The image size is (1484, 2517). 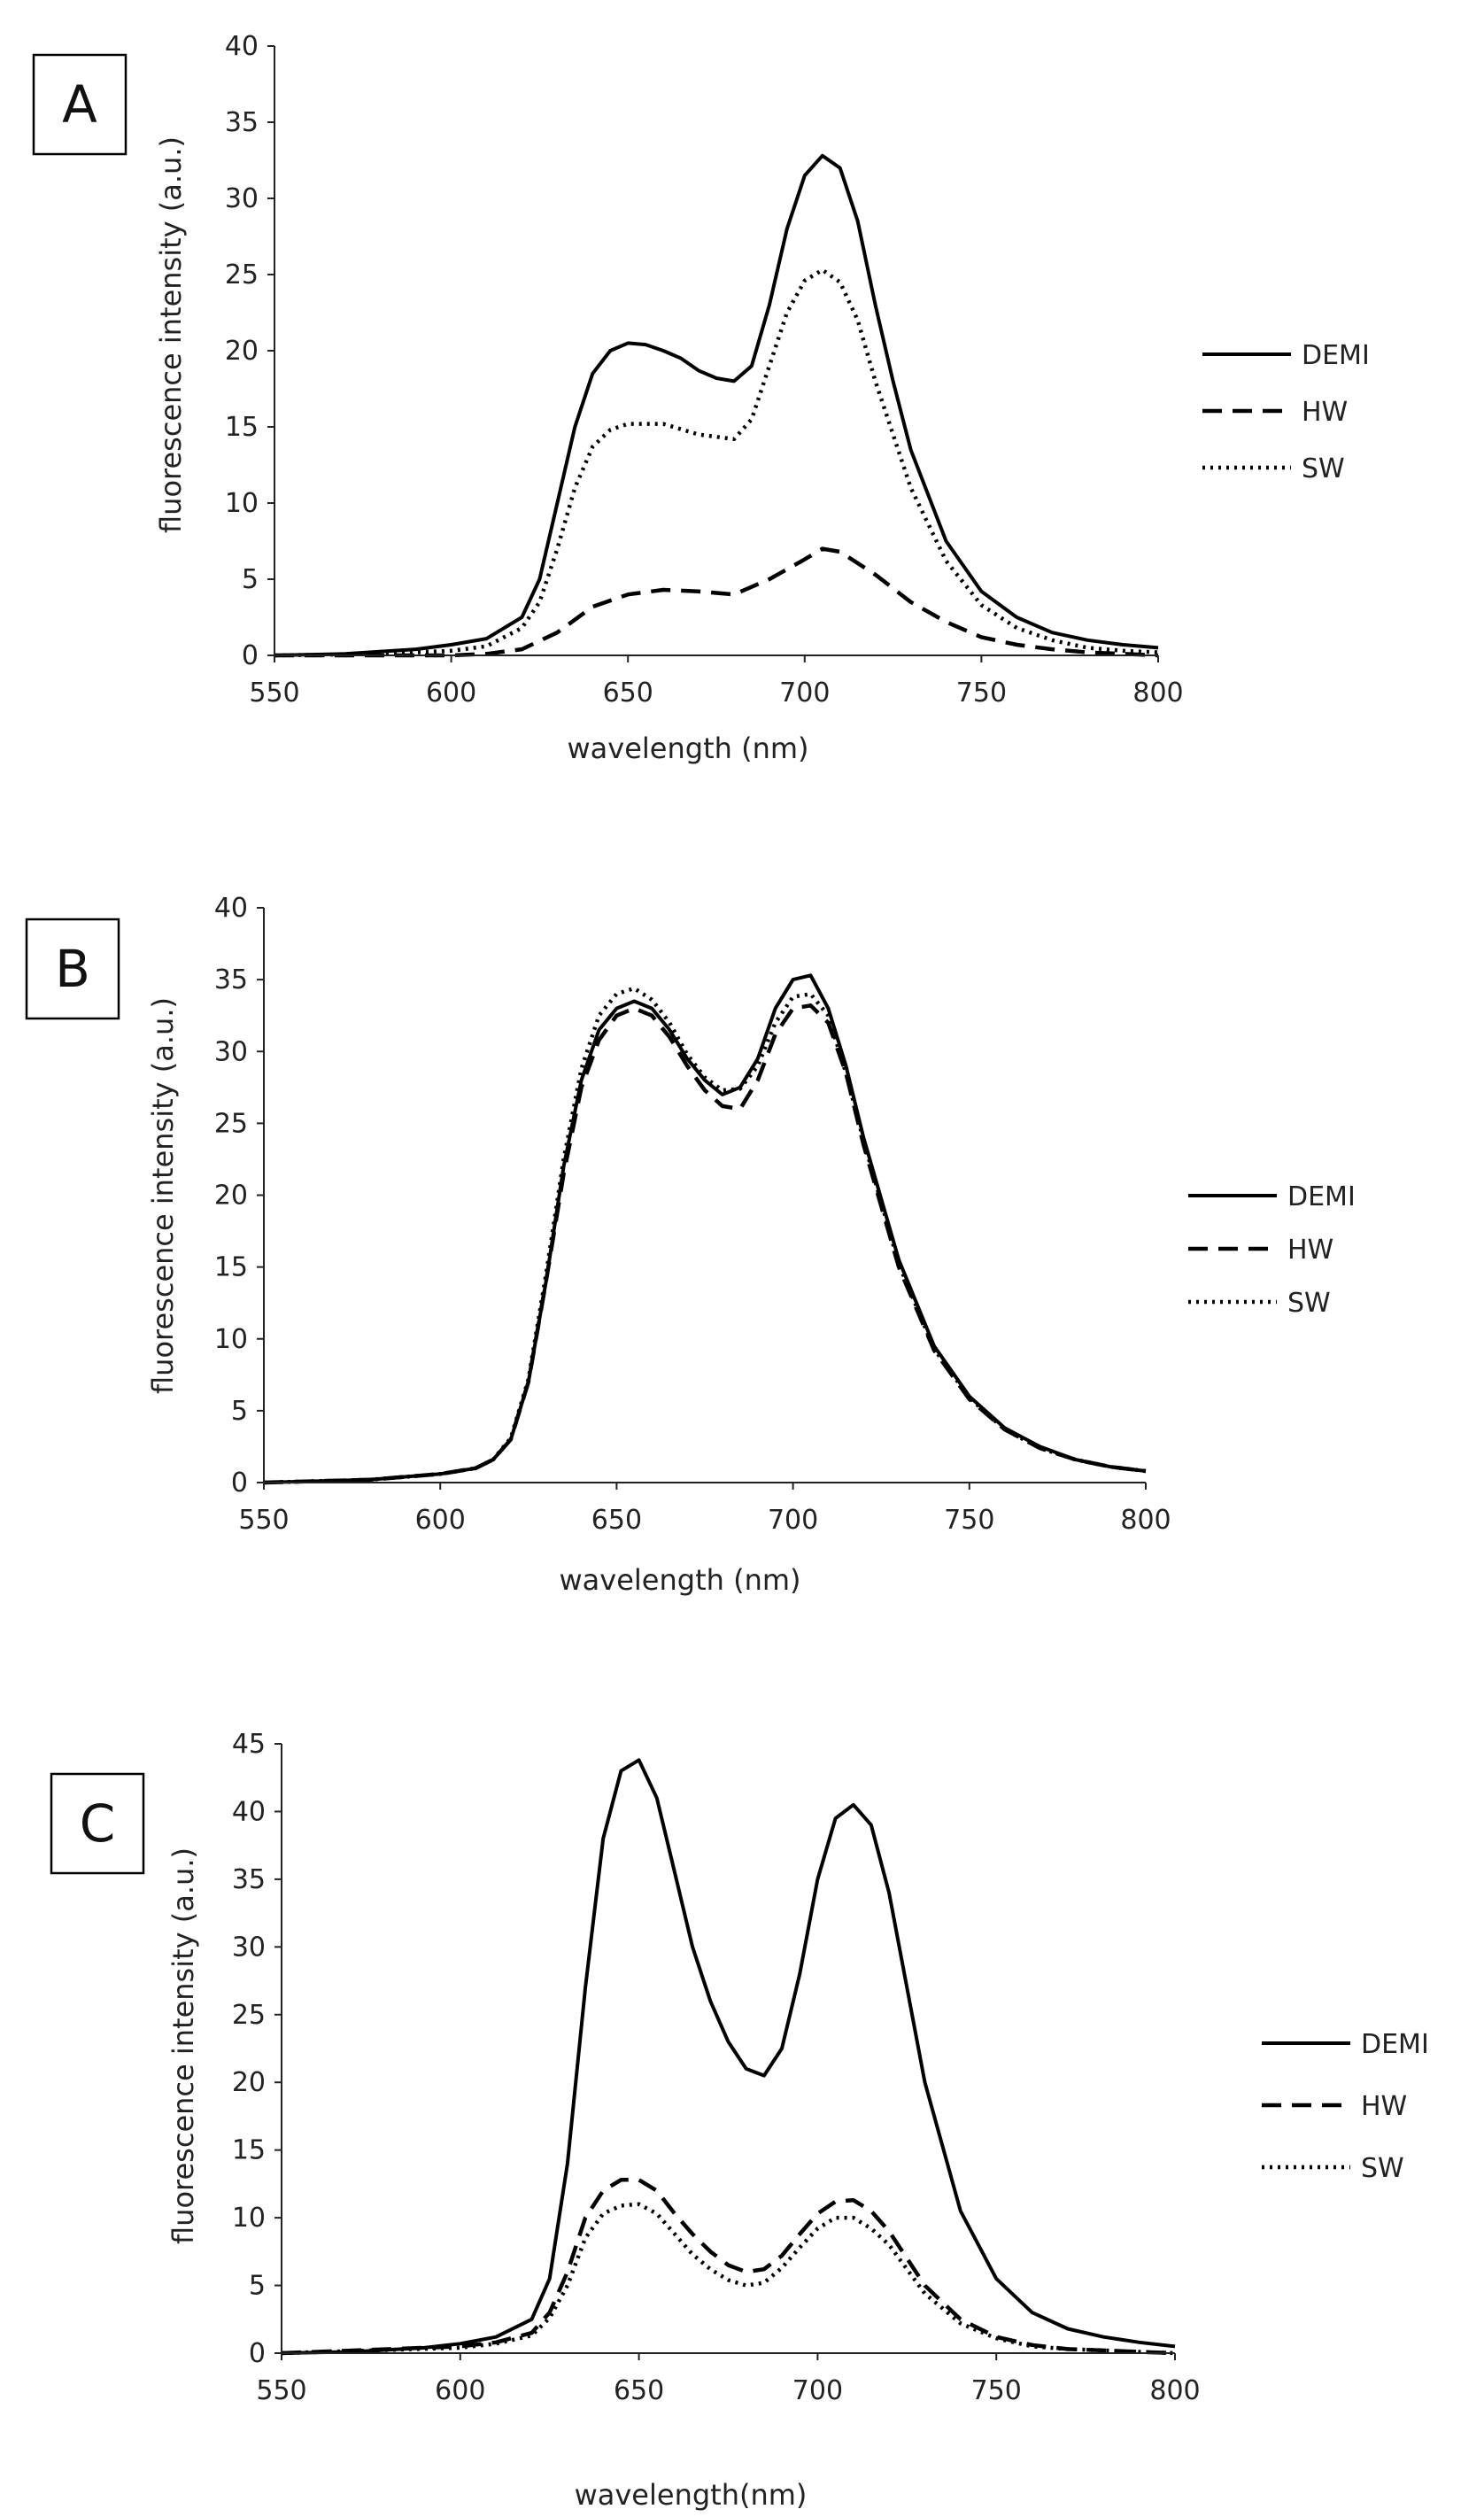 I want to click on panel-label: C, so click(x=98, y=1823).